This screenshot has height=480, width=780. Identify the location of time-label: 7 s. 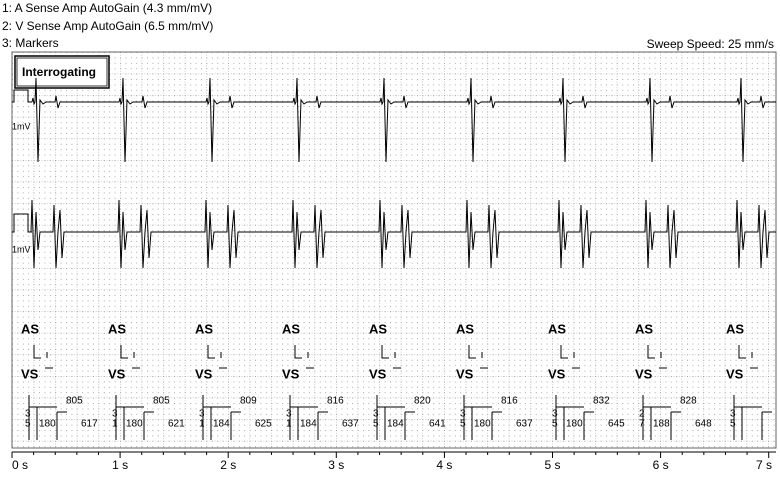
(764, 465).